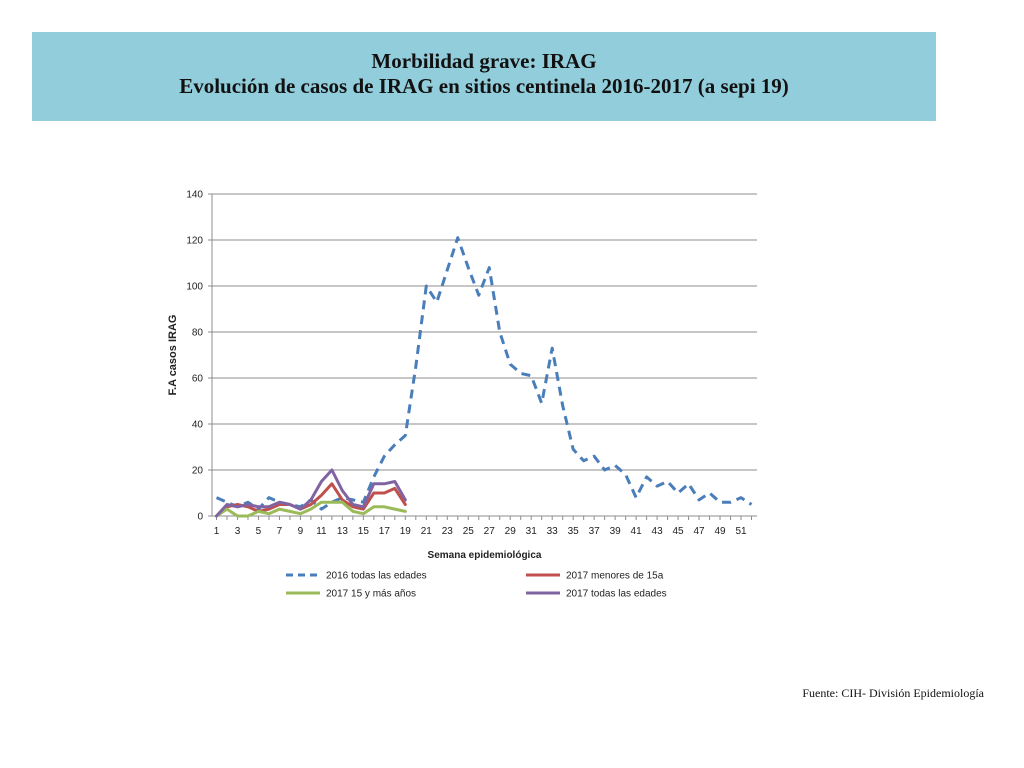 The height and width of the screenshot is (768, 1024). What do you see at coordinates (280, 531) in the screenshot?
I see `x-tick-label: 7` at bounding box center [280, 531].